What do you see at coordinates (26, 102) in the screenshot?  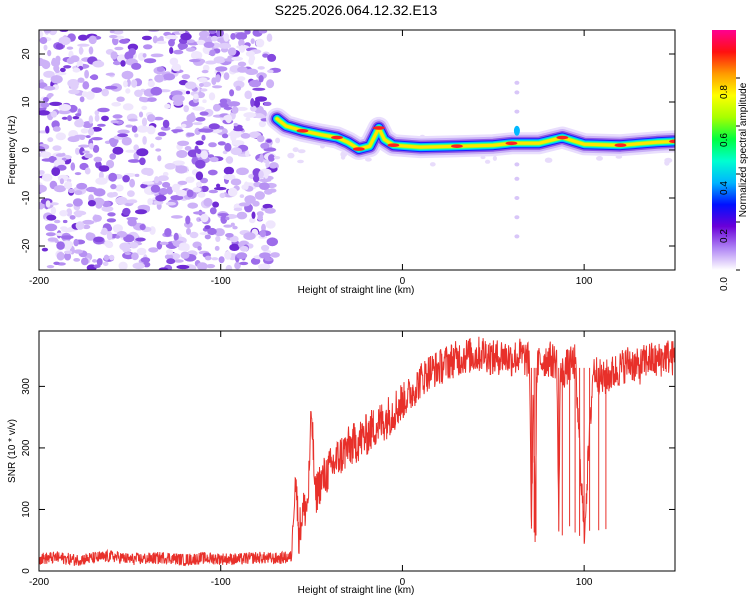 I see `spectrogram-y-tick-label: 10` at bounding box center [26, 102].